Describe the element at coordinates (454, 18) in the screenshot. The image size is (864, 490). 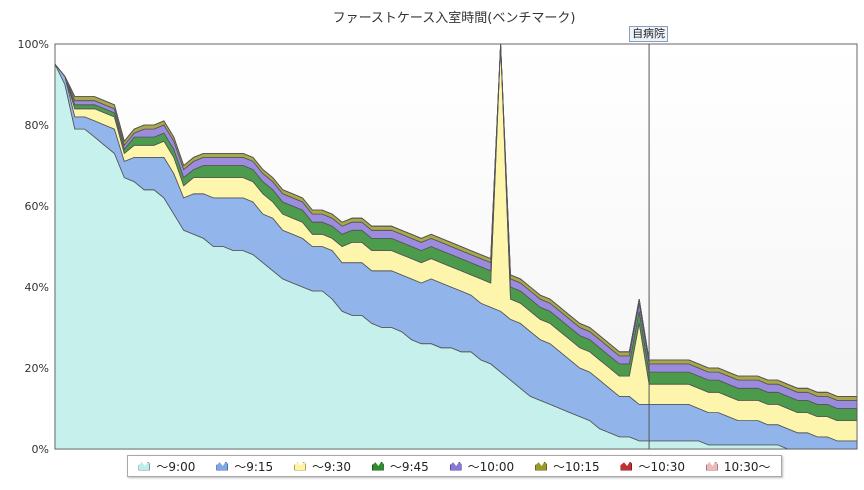
I see `chart-title: ファーストケース入室時間(ベンチマーク)` at that location.